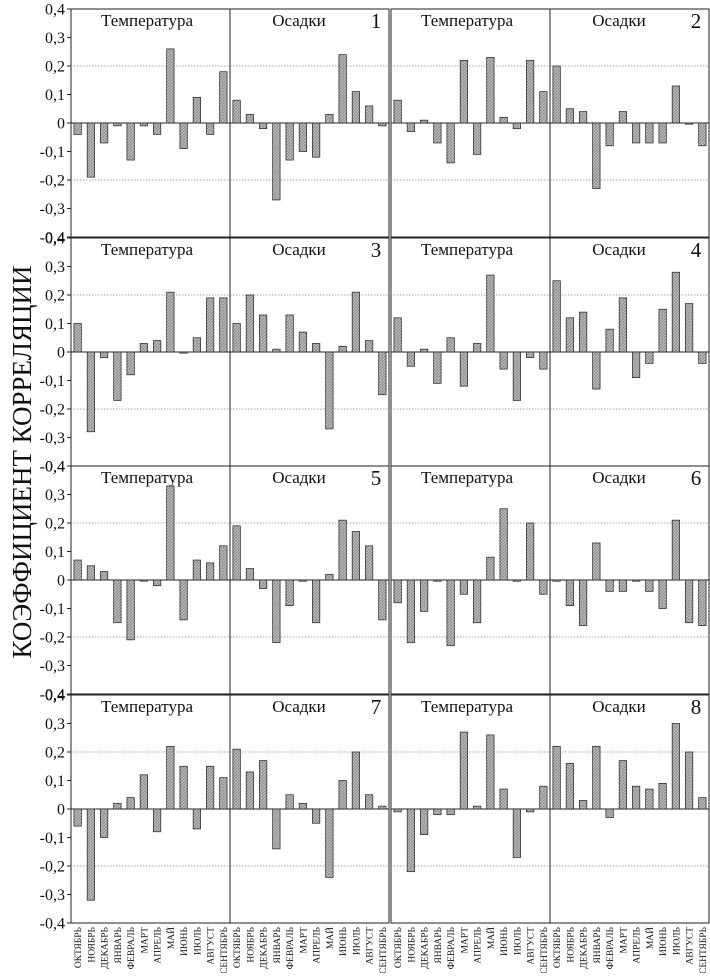 The height and width of the screenshot is (978, 710). What do you see at coordinates (376, 21) in the screenshot?
I see `panel-number: 1` at bounding box center [376, 21].